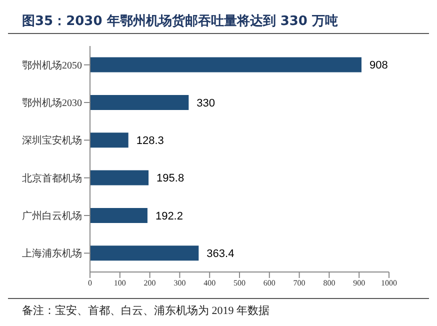 The image size is (437, 326). I want to click on data-label: 195.8, so click(170, 178).